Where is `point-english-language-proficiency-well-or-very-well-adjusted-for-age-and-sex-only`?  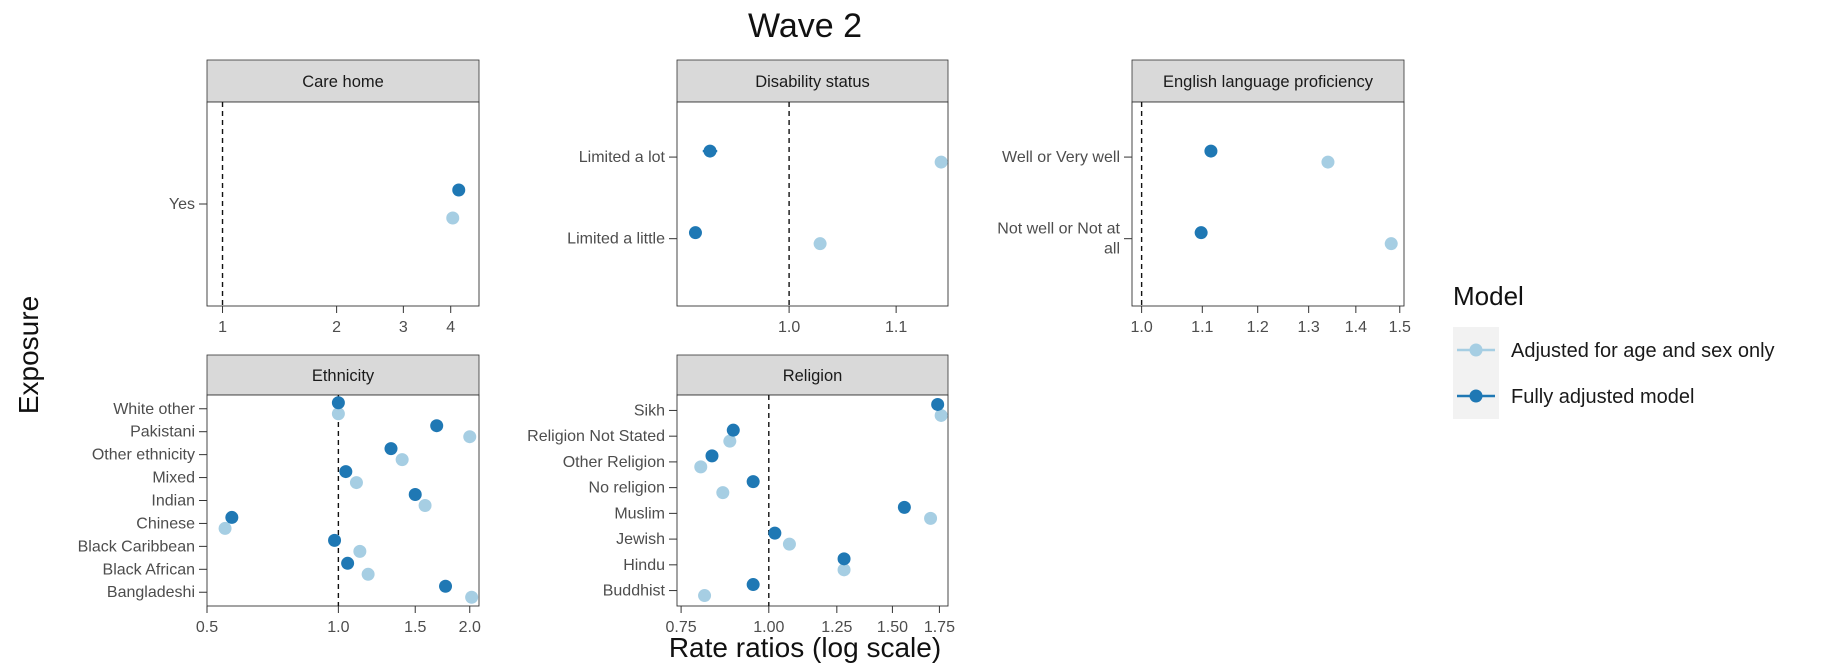 point-english-language-proficiency-well-or-very-well-adjusted-for-age-and-sex-only is located at coordinates (1328, 162).